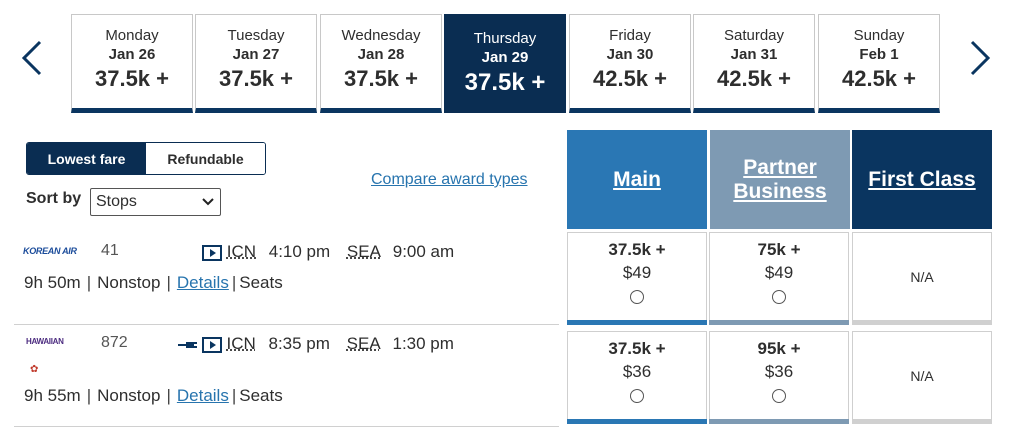 This screenshot has width=1030, height=439. I want to click on date-tab-day: Monday, so click(132, 35).